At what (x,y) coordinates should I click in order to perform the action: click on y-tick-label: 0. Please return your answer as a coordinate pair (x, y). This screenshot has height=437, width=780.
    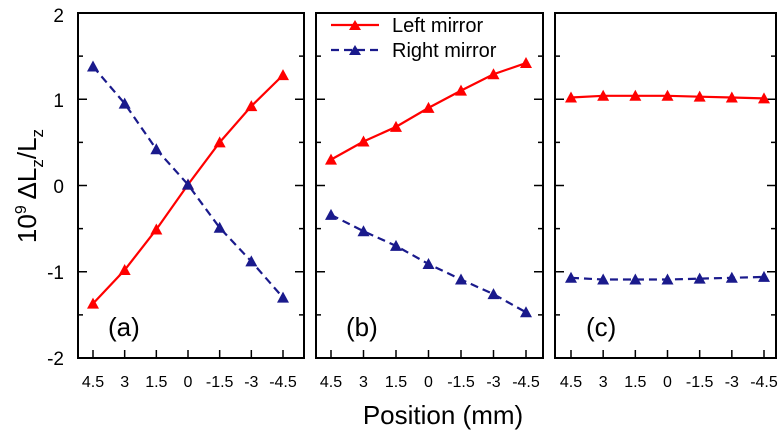
    Looking at the image, I should click on (58, 187).